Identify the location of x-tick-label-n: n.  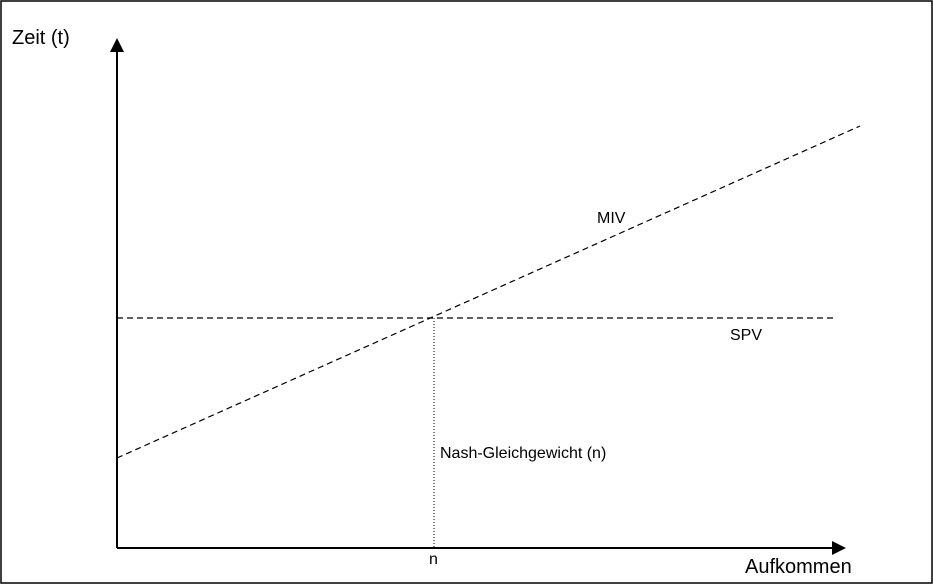
(433, 559).